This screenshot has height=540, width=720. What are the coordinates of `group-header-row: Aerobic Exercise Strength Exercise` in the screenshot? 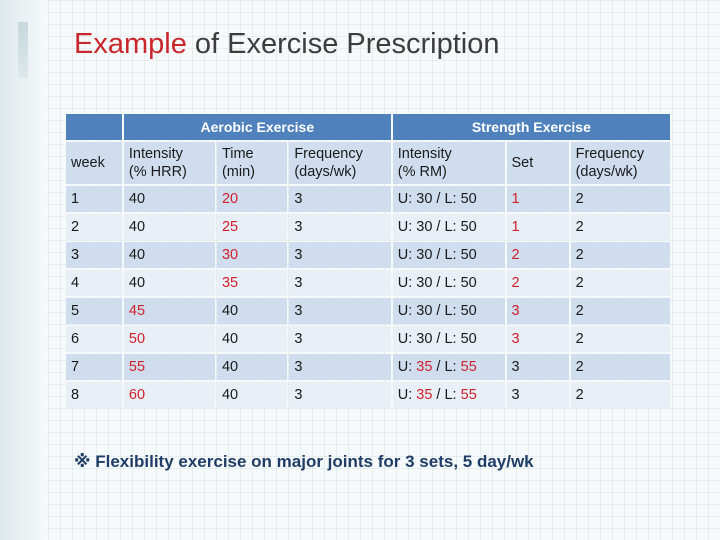 It's located at (368, 127).